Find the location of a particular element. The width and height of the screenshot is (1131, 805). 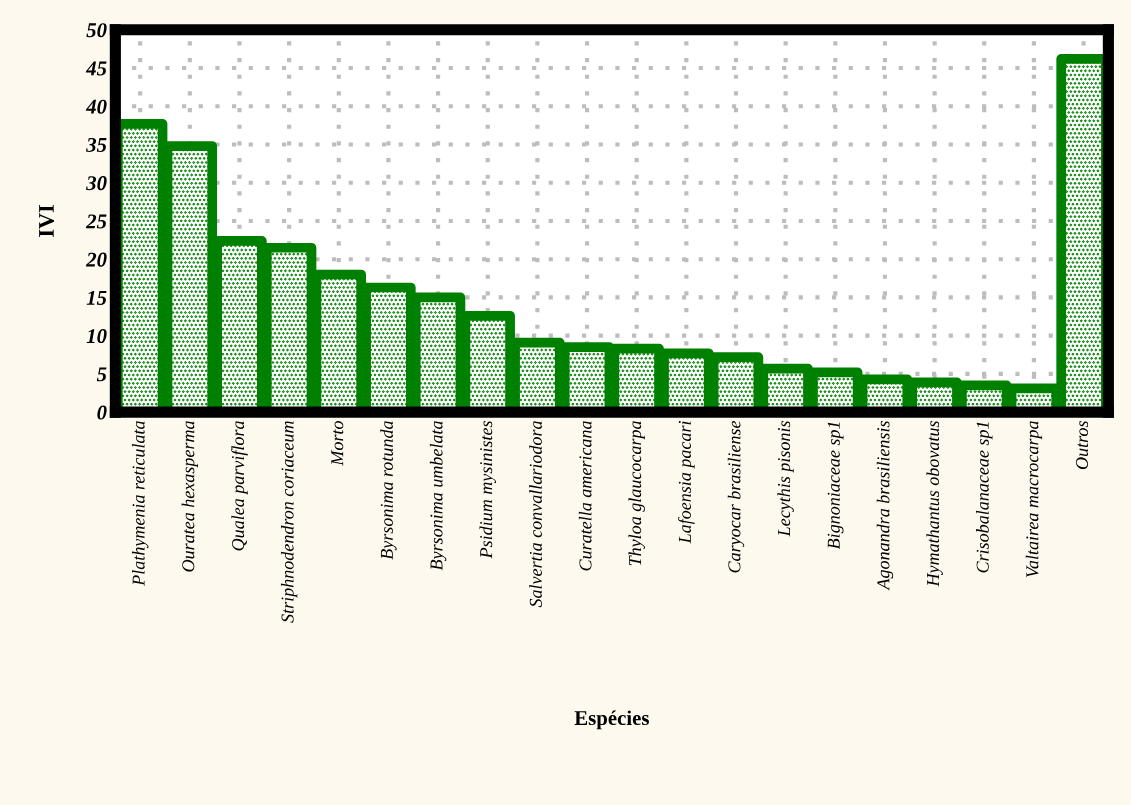

x-tick-label: Byrsonima rotunda is located at coordinates (388, 490).